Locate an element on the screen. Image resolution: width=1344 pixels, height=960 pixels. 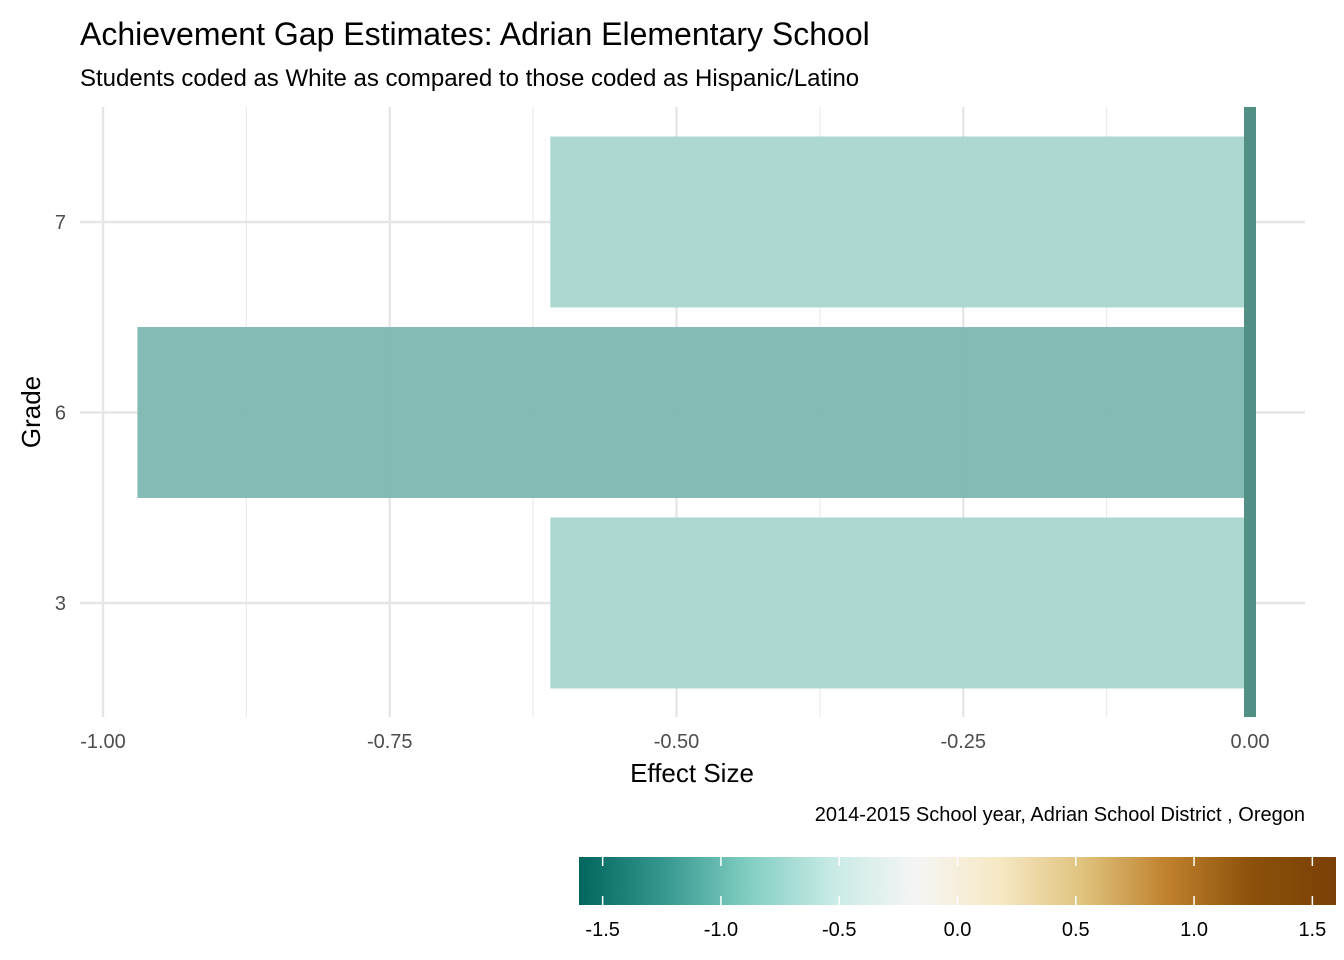
zero-reference-line is located at coordinates (1250, 412).